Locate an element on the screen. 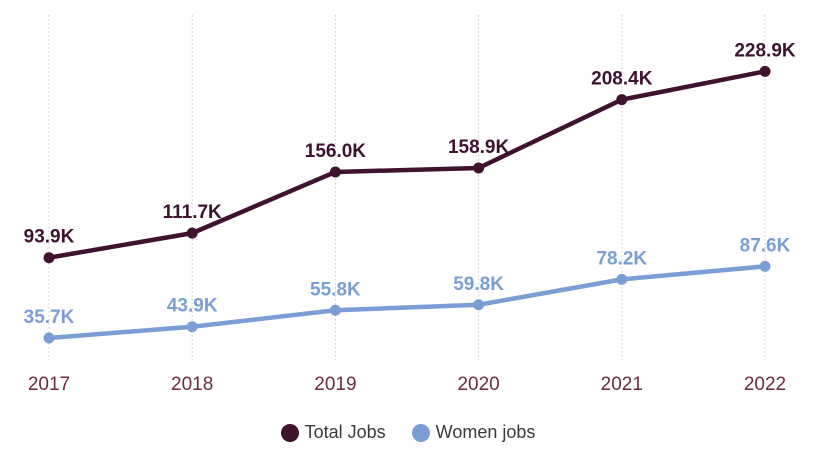  data-label-total-jobs: 208.4K is located at coordinates (622, 79).